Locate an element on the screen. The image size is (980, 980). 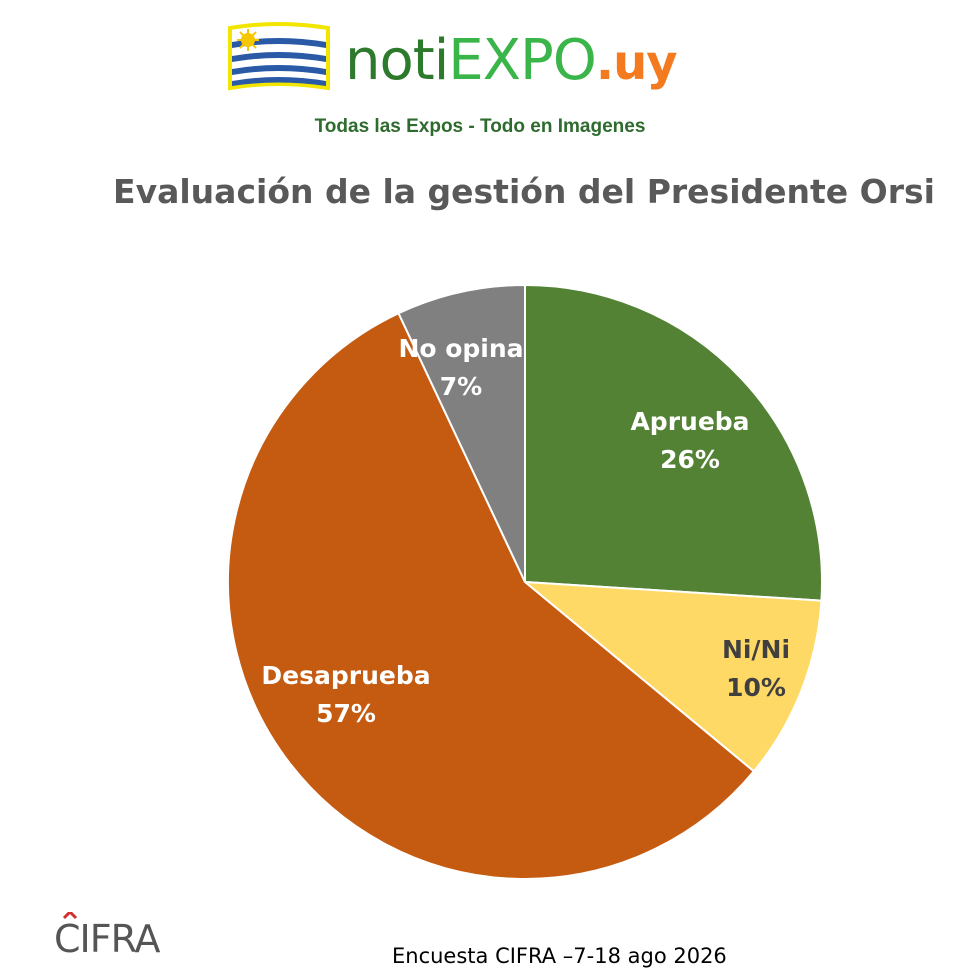
brand-part-domain: .uy is located at coordinates (636, 63).